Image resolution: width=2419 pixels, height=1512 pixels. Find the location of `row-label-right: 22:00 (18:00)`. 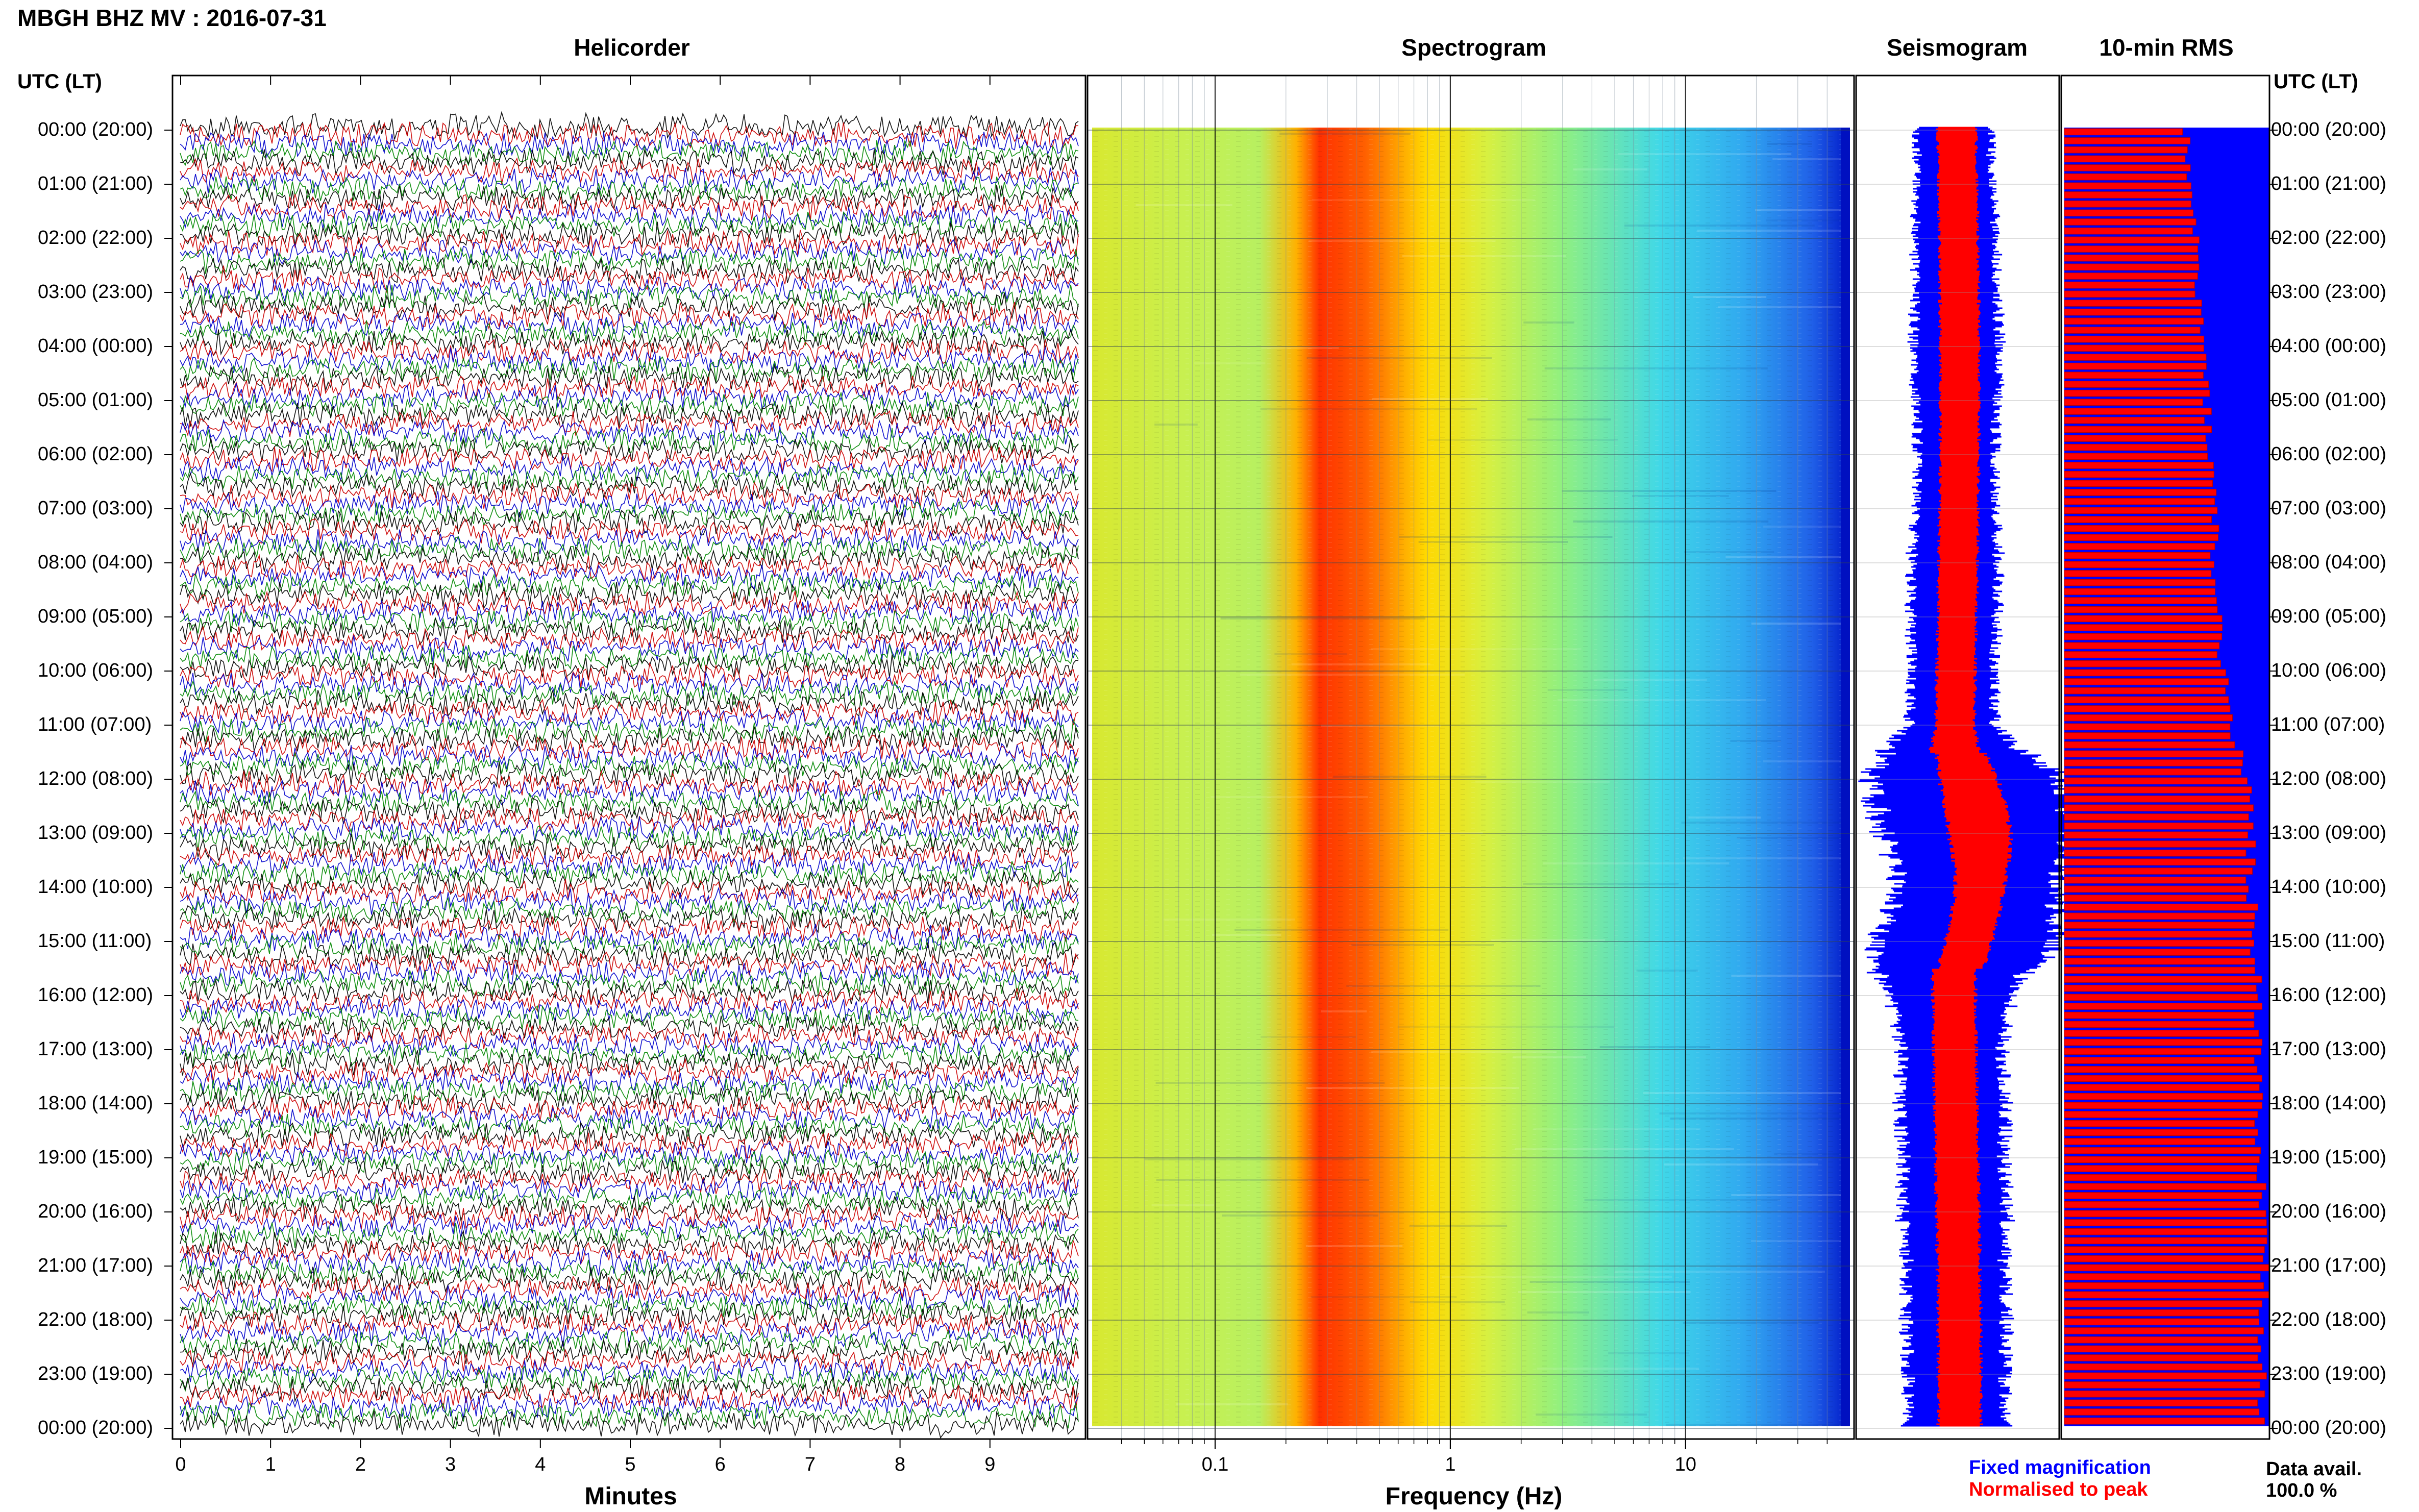

row-label-right: 22:00 (18:00) is located at coordinates (2329, 1319).